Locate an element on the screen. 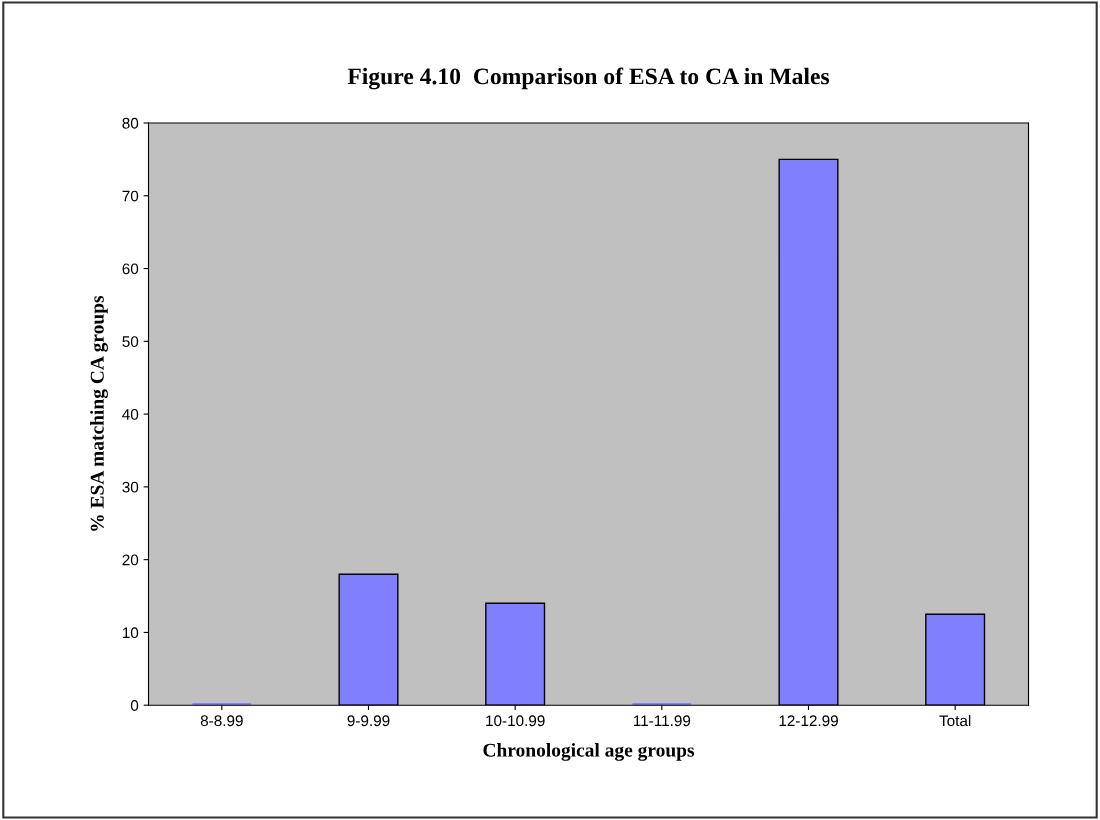  y-tick-label: 80 is located at coordinates (130, 123).